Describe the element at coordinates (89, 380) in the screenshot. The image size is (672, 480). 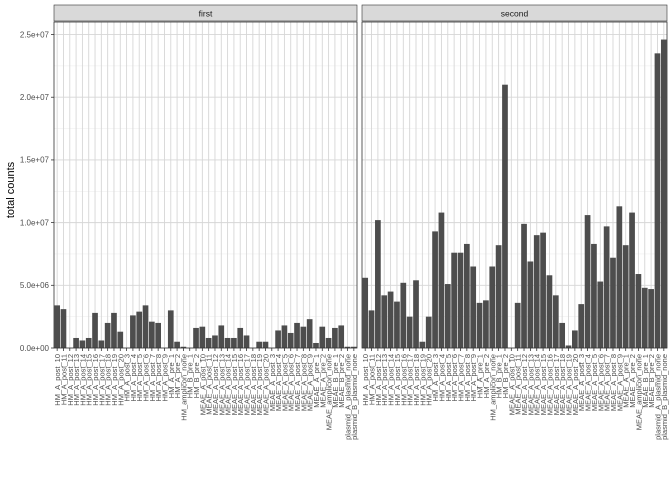
I see `x-tick-label: HM_A_post_15` at that location.